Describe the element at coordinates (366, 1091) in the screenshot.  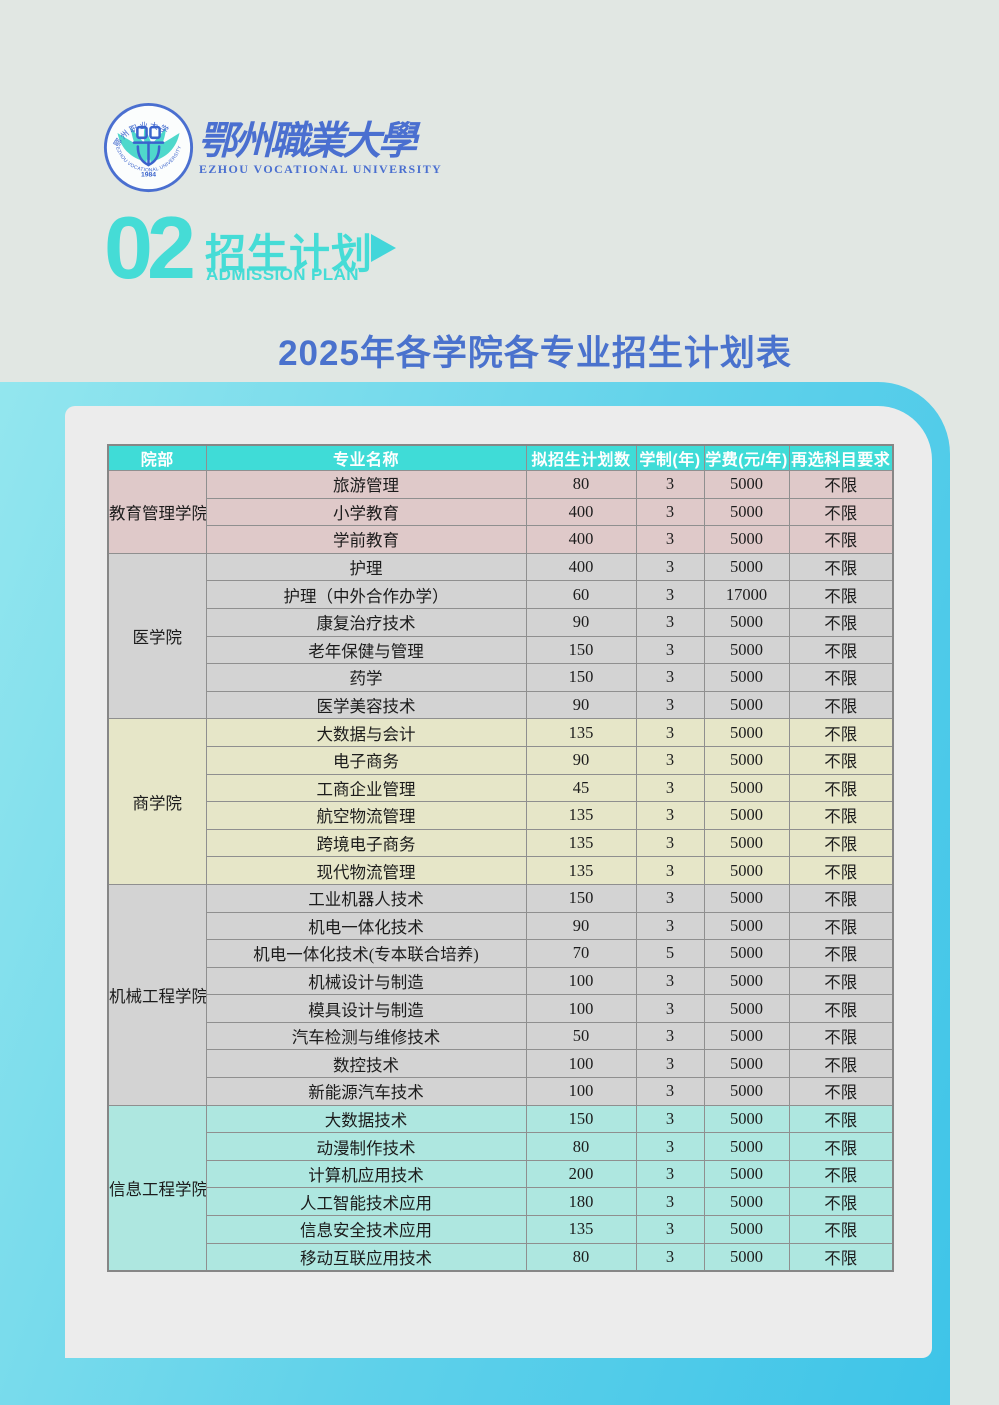
I see `major-name-cell: 新能源汽车技术` at that location.